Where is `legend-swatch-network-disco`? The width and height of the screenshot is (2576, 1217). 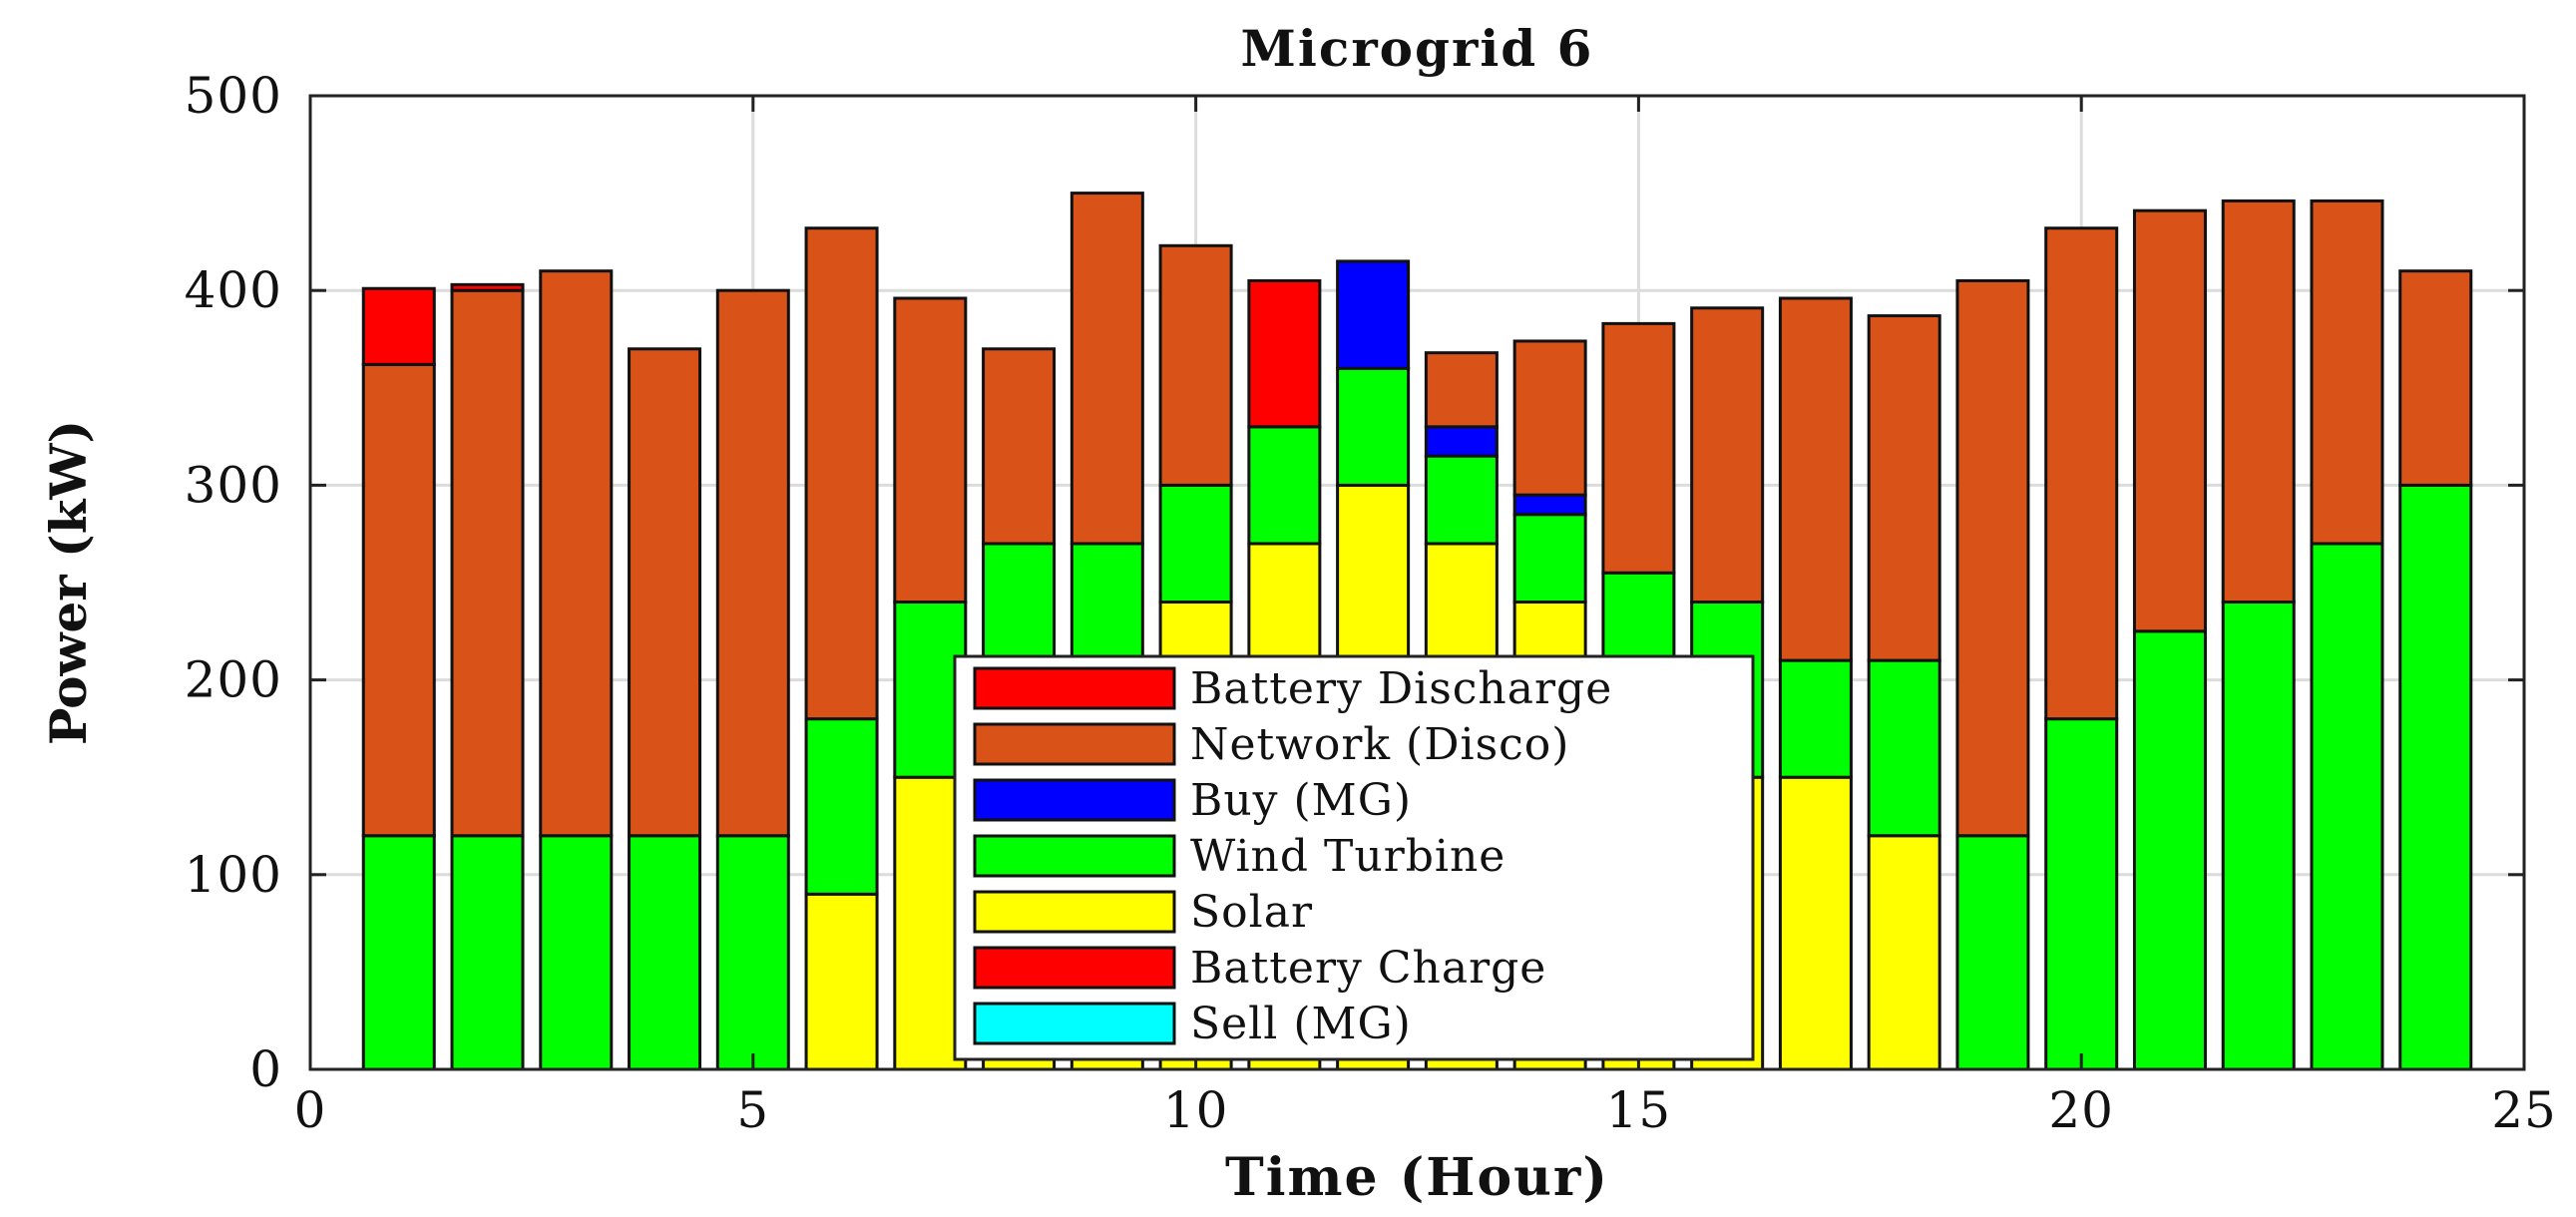 legend-swatch-network-disco is located at coordinates (1074, 744).